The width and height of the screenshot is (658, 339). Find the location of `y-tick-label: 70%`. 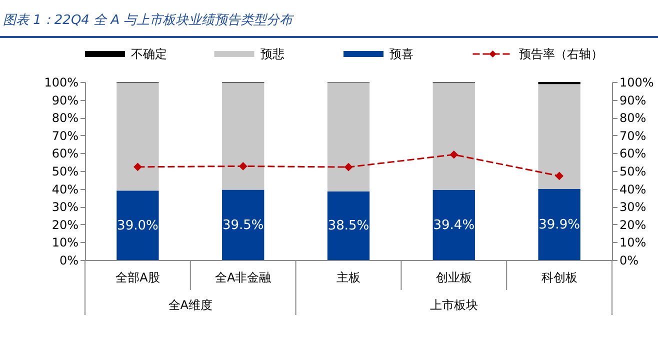

y-tick-label: 70% is located at coordinates (65, 135).